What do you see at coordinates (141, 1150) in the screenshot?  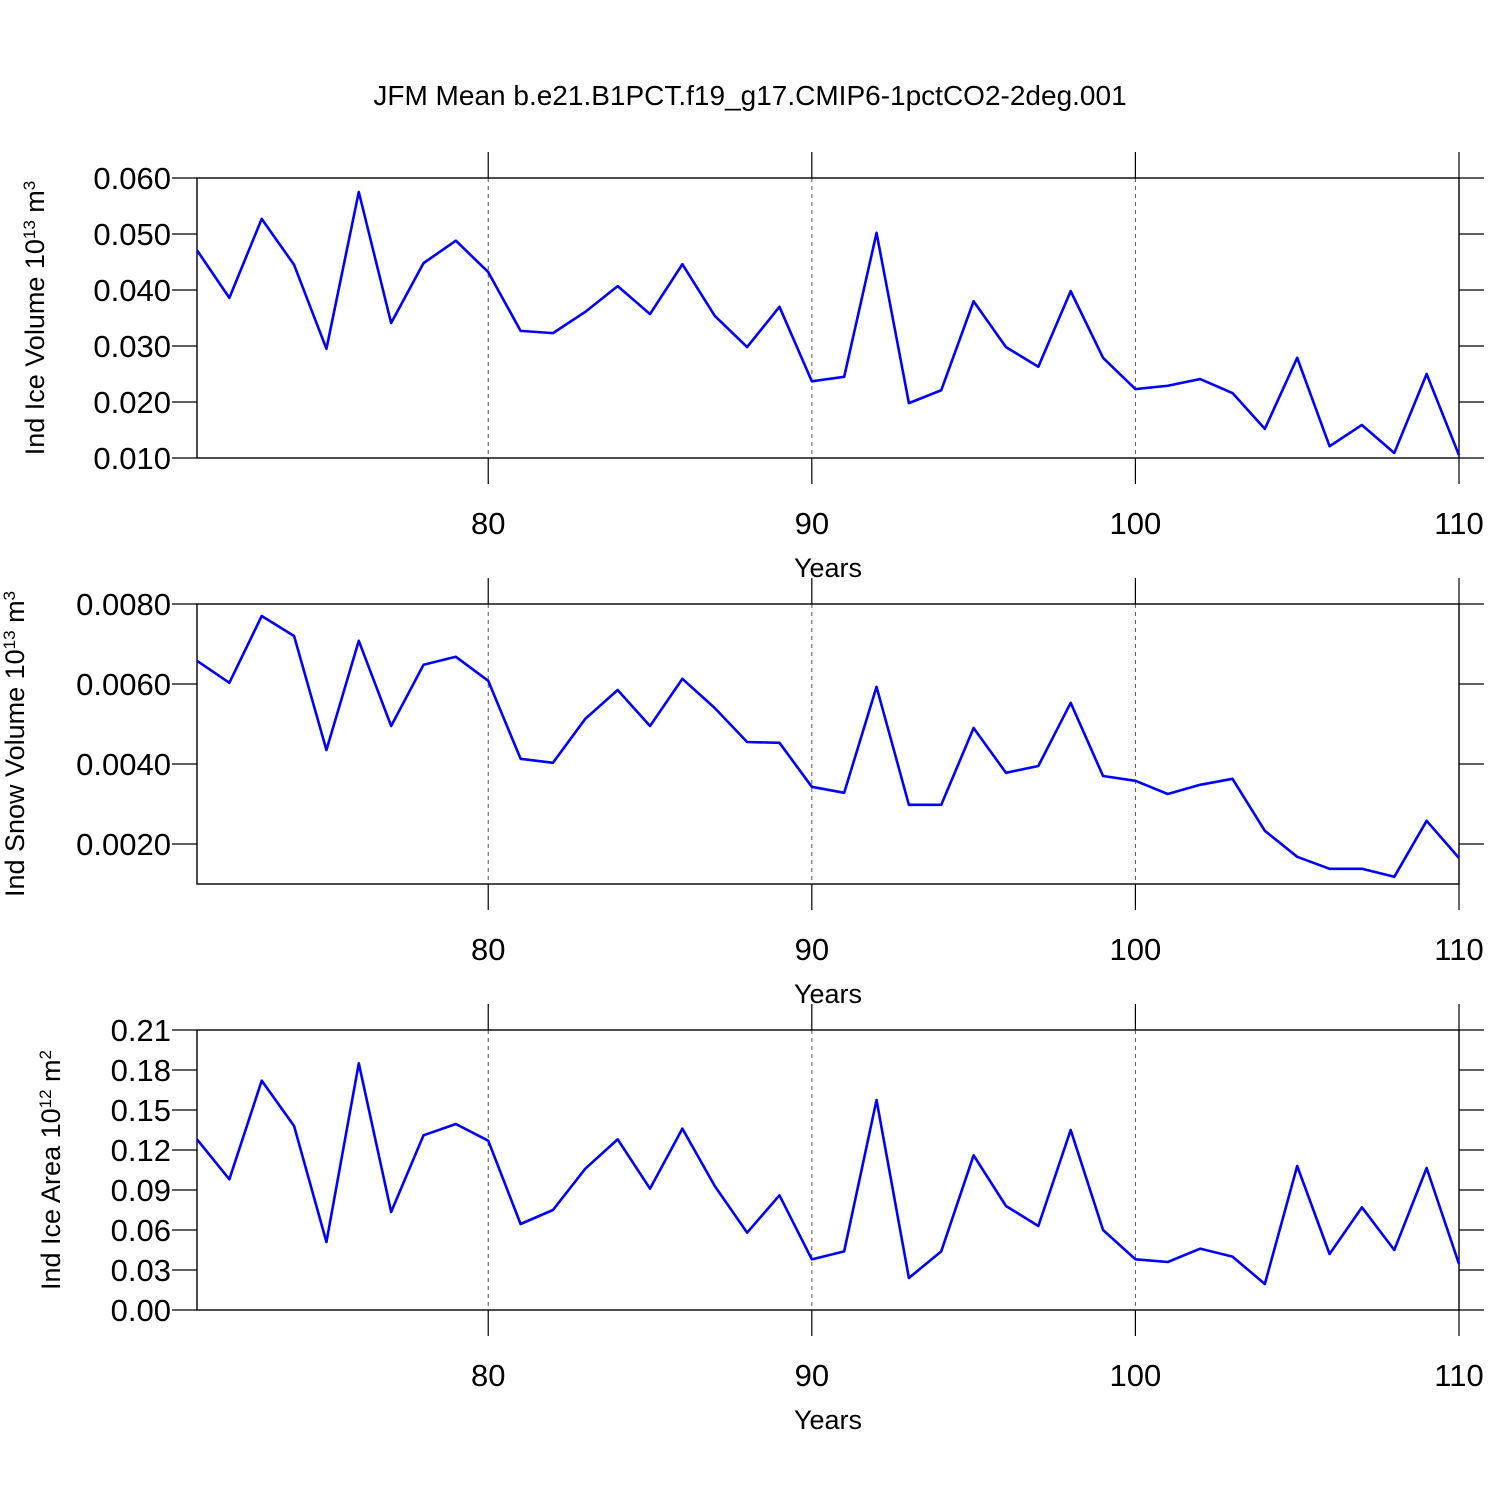 I see `y-tick-label: 0.12` at bounding box center [141, 1150].